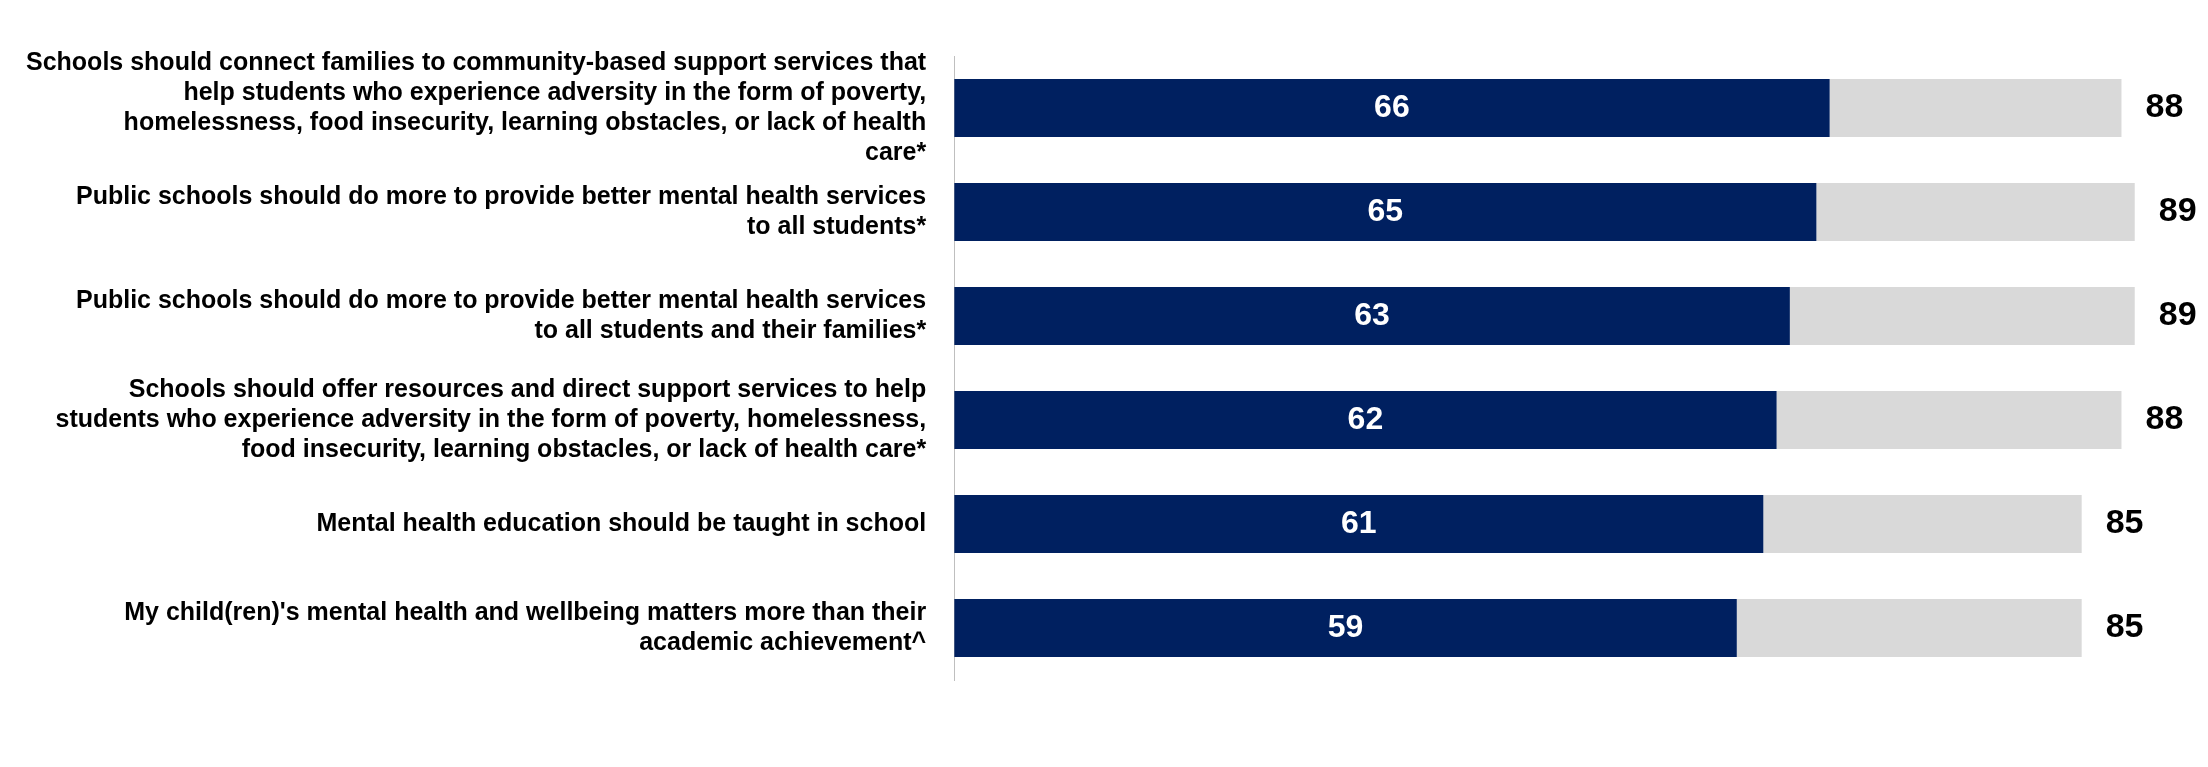 The height and width of the screenshot is (767, 2208). What do you see at coordinates (491, 417) in the screenshot?
I see `y-tick-label: Schools should offer resources and direct support services to help students who experience adversity in the form of poverty, homelessness, food insecurity, learning obstacles, or lack of health care*` at bounding box center [491, 417].